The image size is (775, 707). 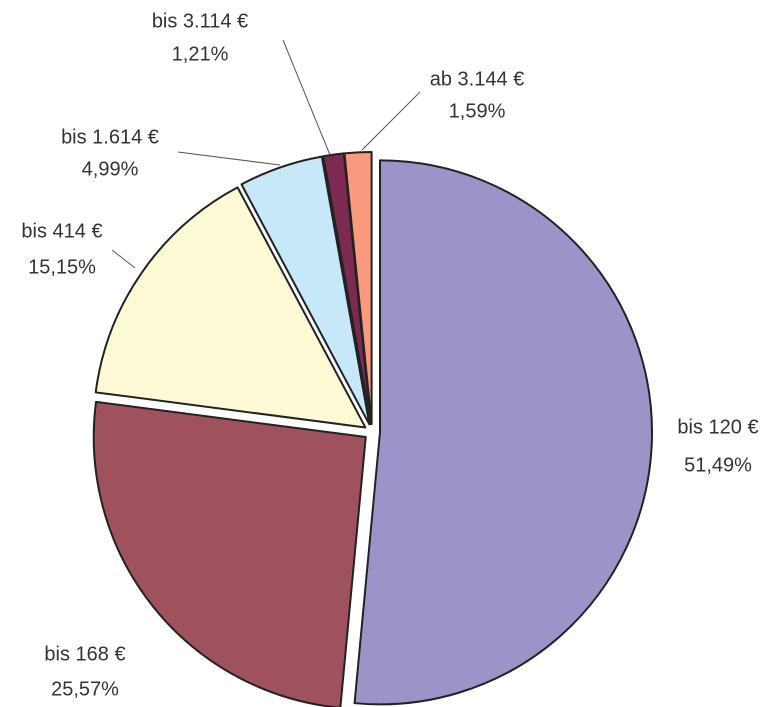 I want to click on slice-value-label: 1,59%, so click(x=477, y=111).